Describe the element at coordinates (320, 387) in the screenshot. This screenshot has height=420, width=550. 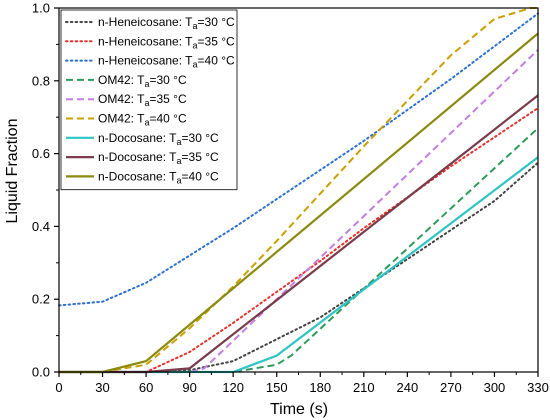
I see `x-tick-label: 180` at that location.